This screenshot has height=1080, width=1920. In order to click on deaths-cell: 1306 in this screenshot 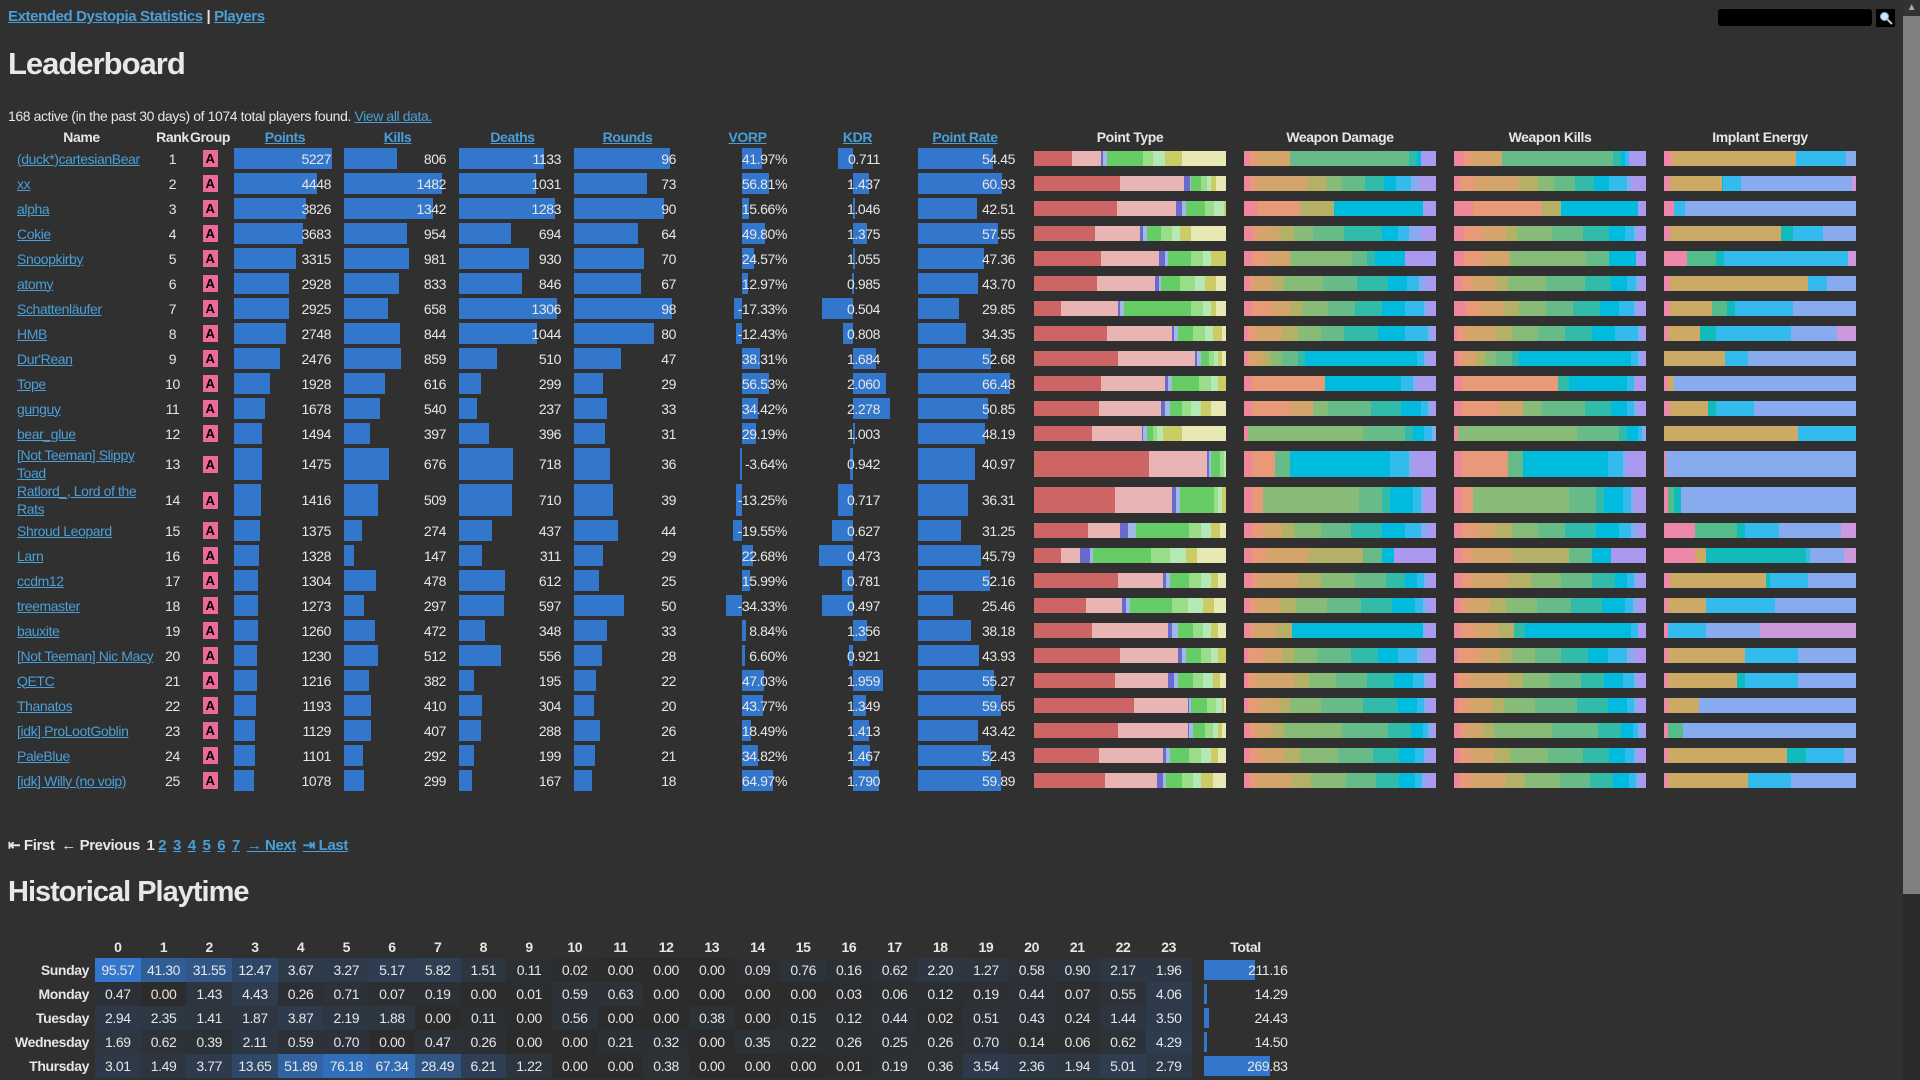, I will do `click(512, 308)`.